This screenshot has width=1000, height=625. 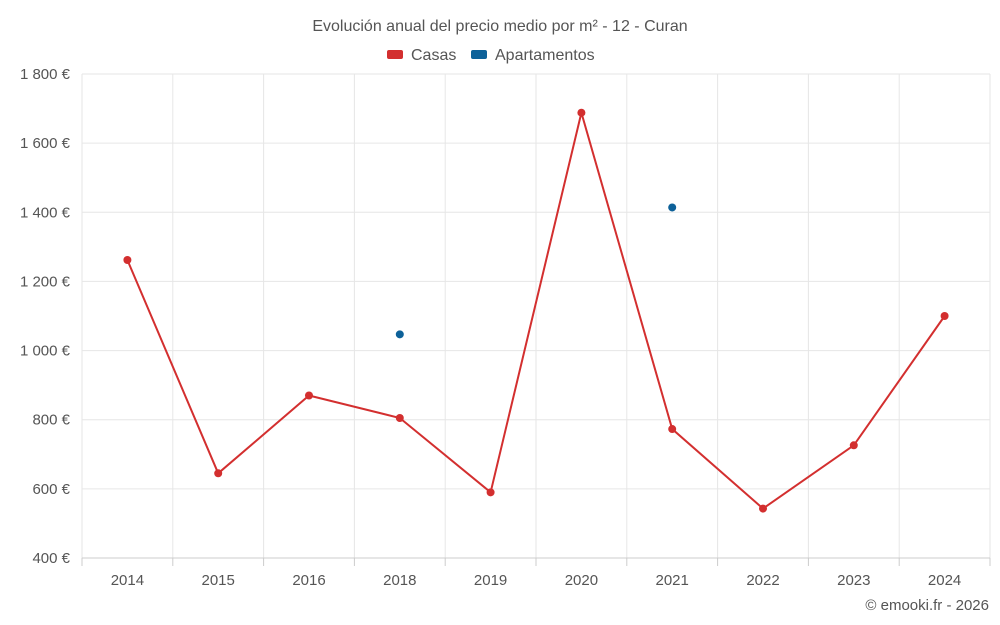 I want to click on legend-label-apartamentos: Apartamentos, so click(x=545, y=55).